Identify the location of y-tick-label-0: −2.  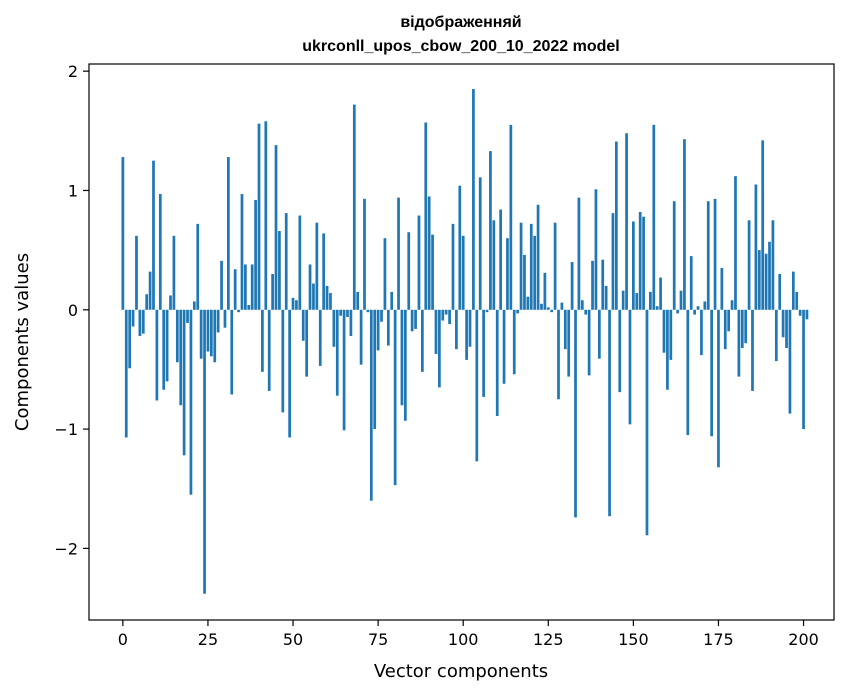
(66, 548).